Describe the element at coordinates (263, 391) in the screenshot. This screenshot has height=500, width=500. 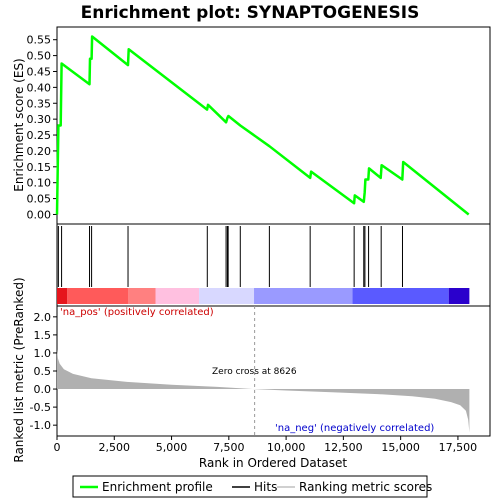
I see `metric-fill` at that location.